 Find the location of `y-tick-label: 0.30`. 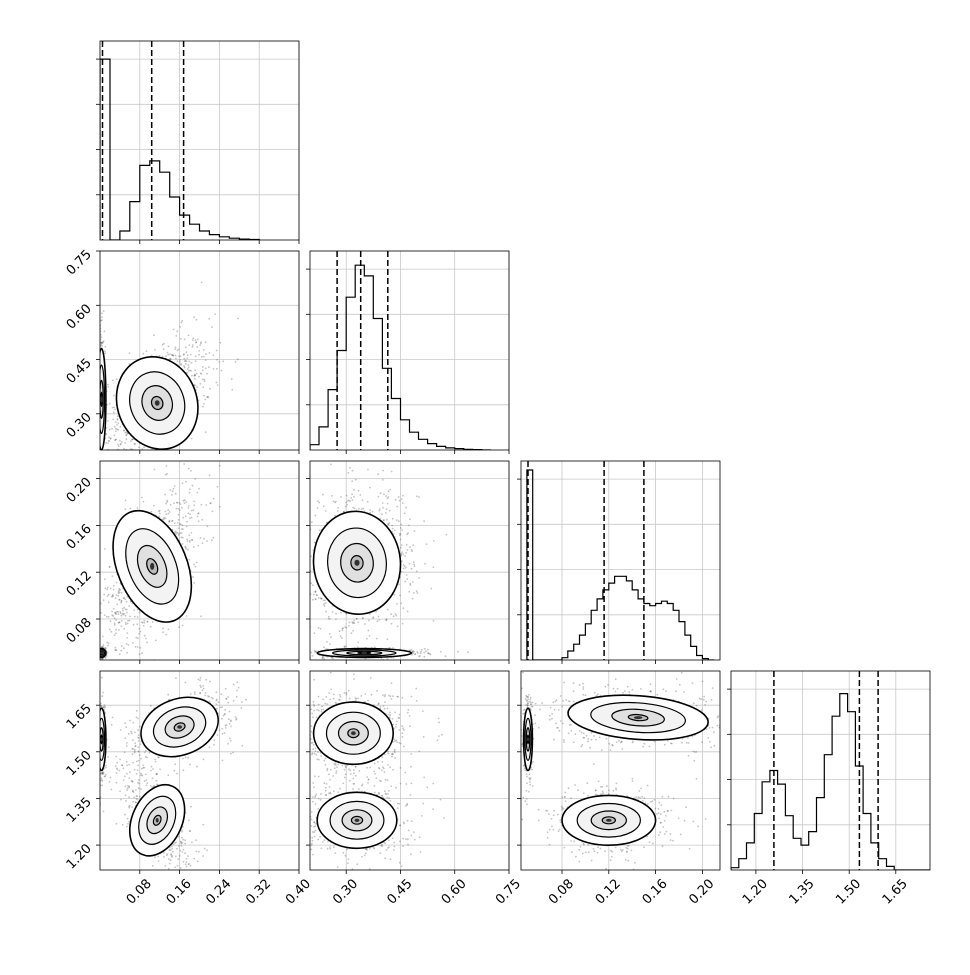

y-tick-label: 0.30 is located at coordinates (79, 425).